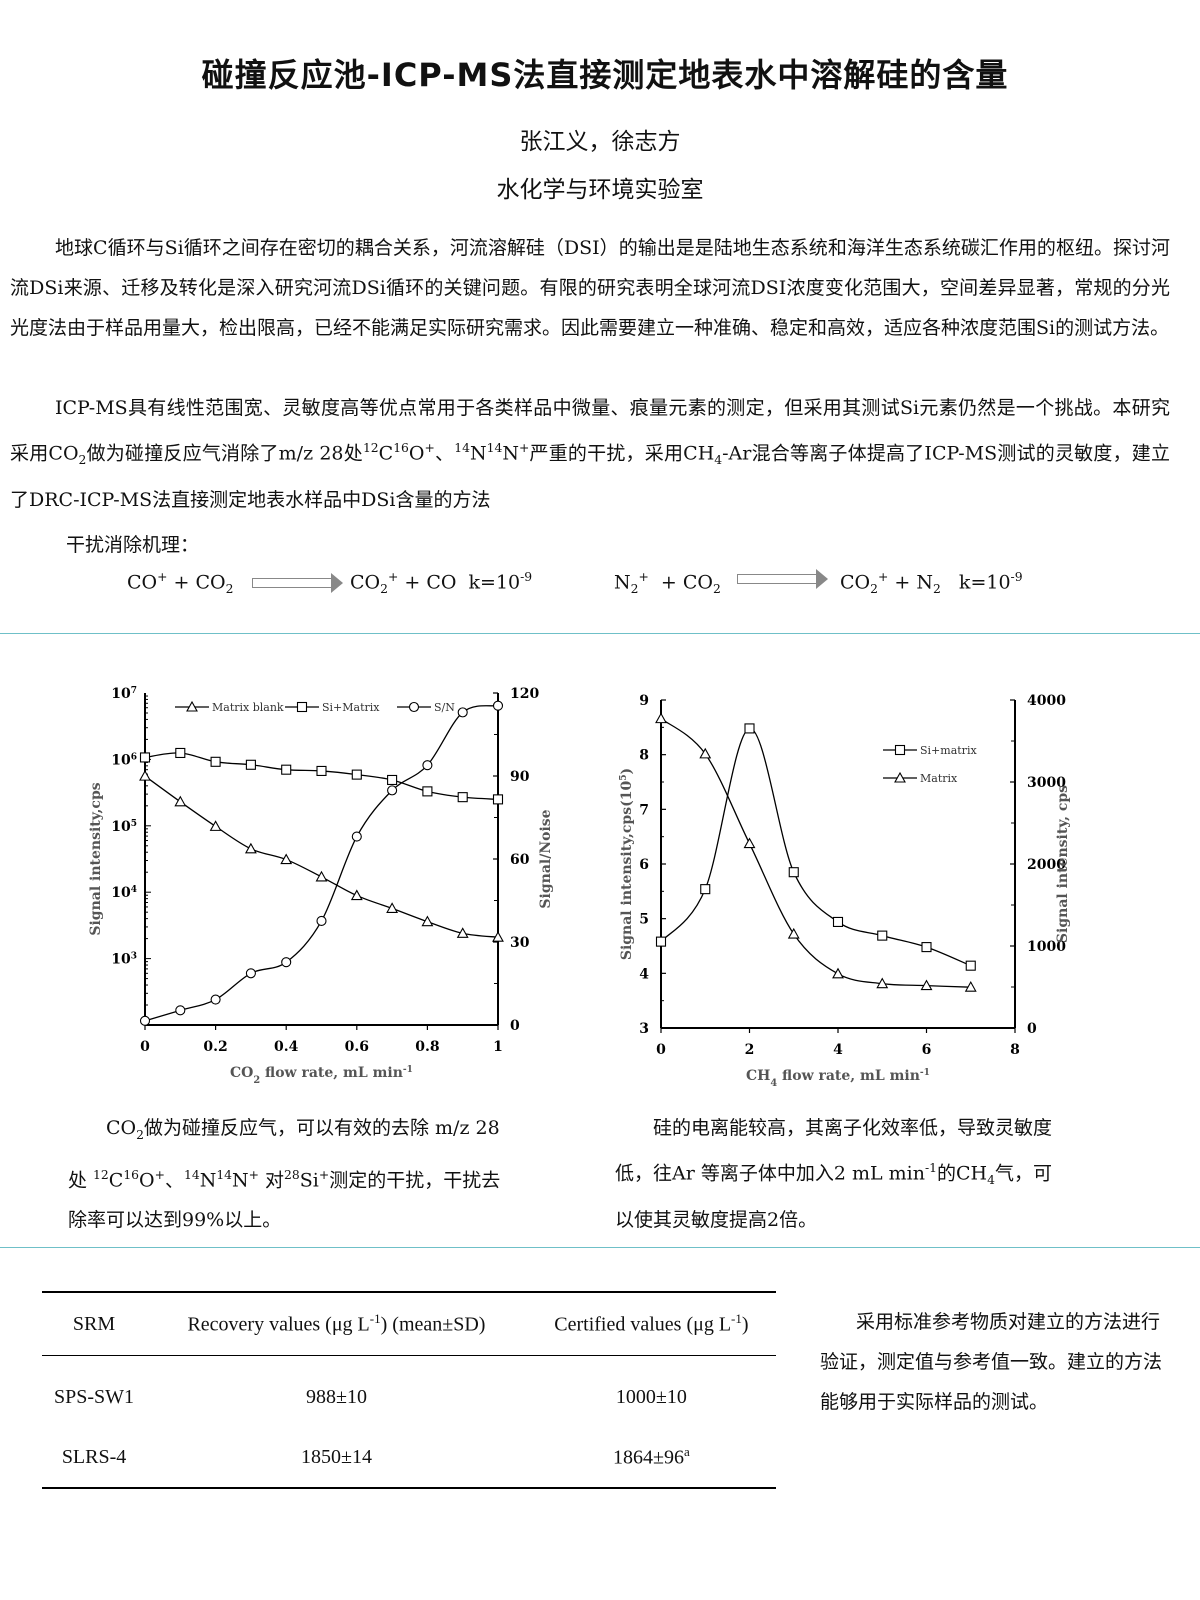  I want to click on y2-tick-label: 90, so click(520, 777).